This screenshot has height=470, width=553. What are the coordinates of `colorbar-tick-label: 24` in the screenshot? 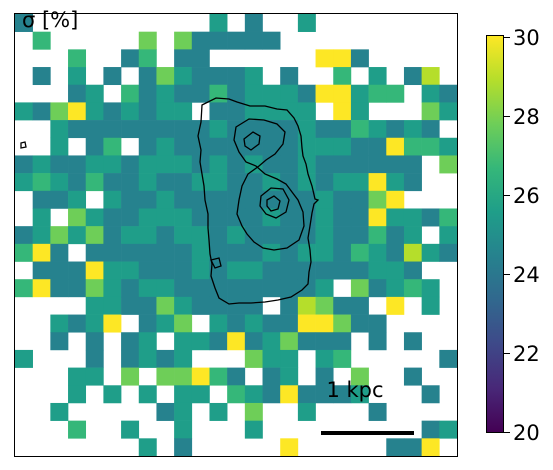 It's located at (526, 275).